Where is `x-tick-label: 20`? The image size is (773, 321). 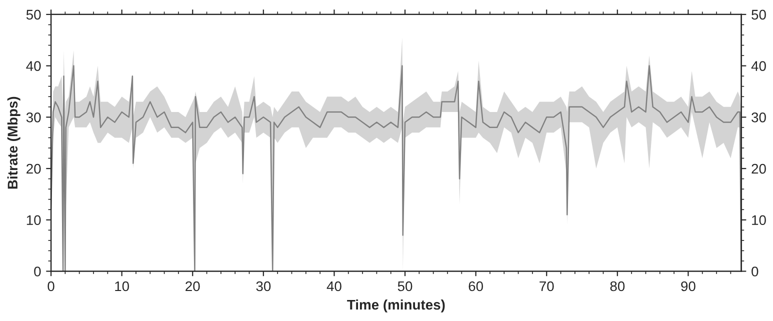 x-tick-label: 20 is located at coordinates (193, 286).